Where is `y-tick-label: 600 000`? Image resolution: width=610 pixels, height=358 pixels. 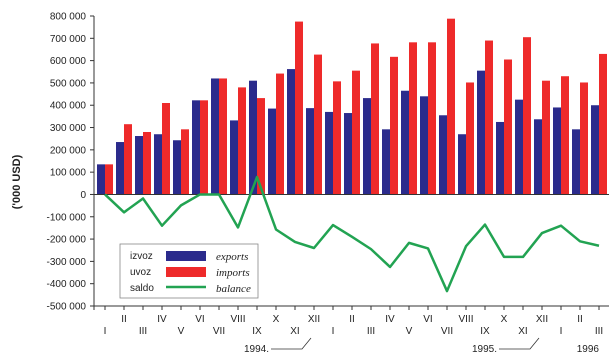 y-tick-label: 600 000 is located at coordinates (68, 61).